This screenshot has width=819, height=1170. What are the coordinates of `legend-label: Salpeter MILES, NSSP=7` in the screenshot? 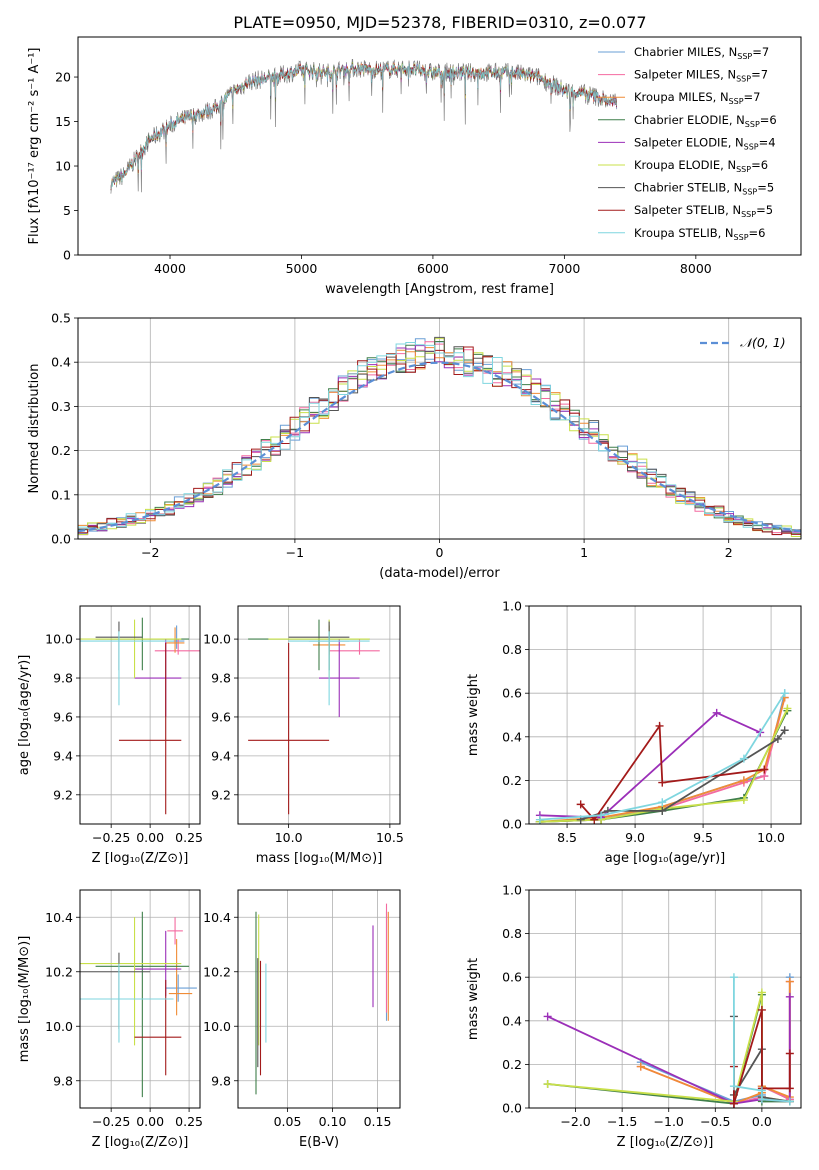 It's located at (701, 76).